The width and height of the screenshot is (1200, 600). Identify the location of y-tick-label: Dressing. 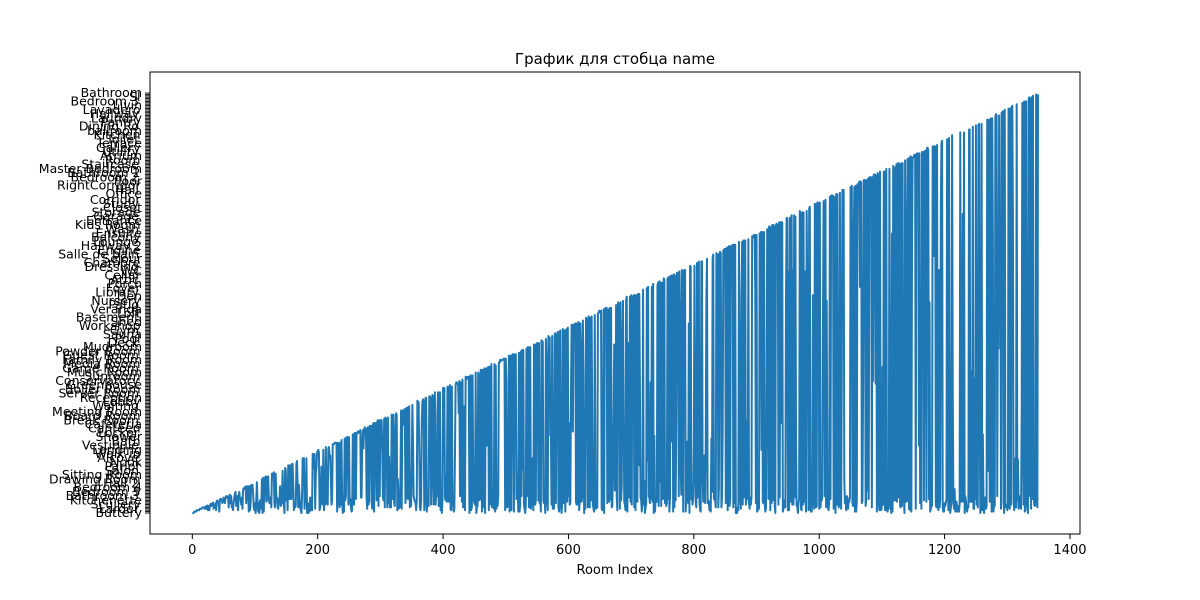
(111, 266).